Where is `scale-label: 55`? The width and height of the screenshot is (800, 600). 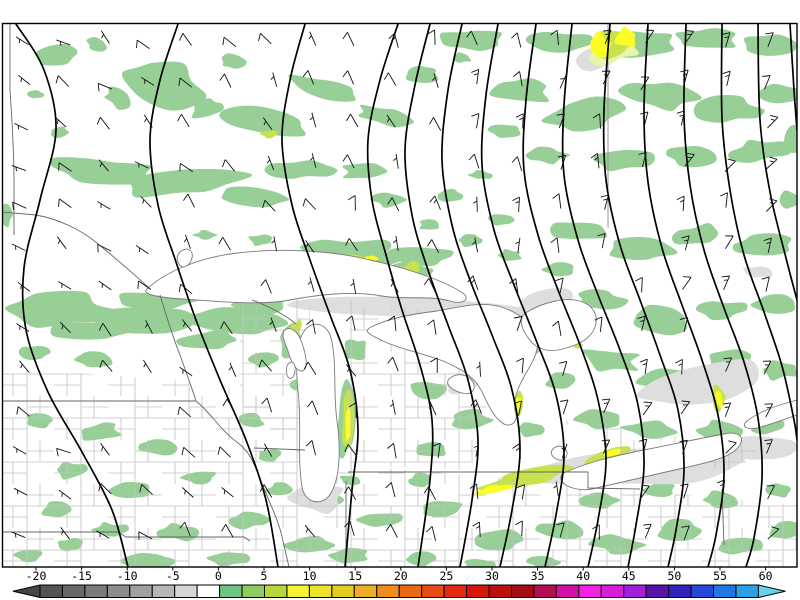 scale-label: 55 is located at coordinates (720, 576).